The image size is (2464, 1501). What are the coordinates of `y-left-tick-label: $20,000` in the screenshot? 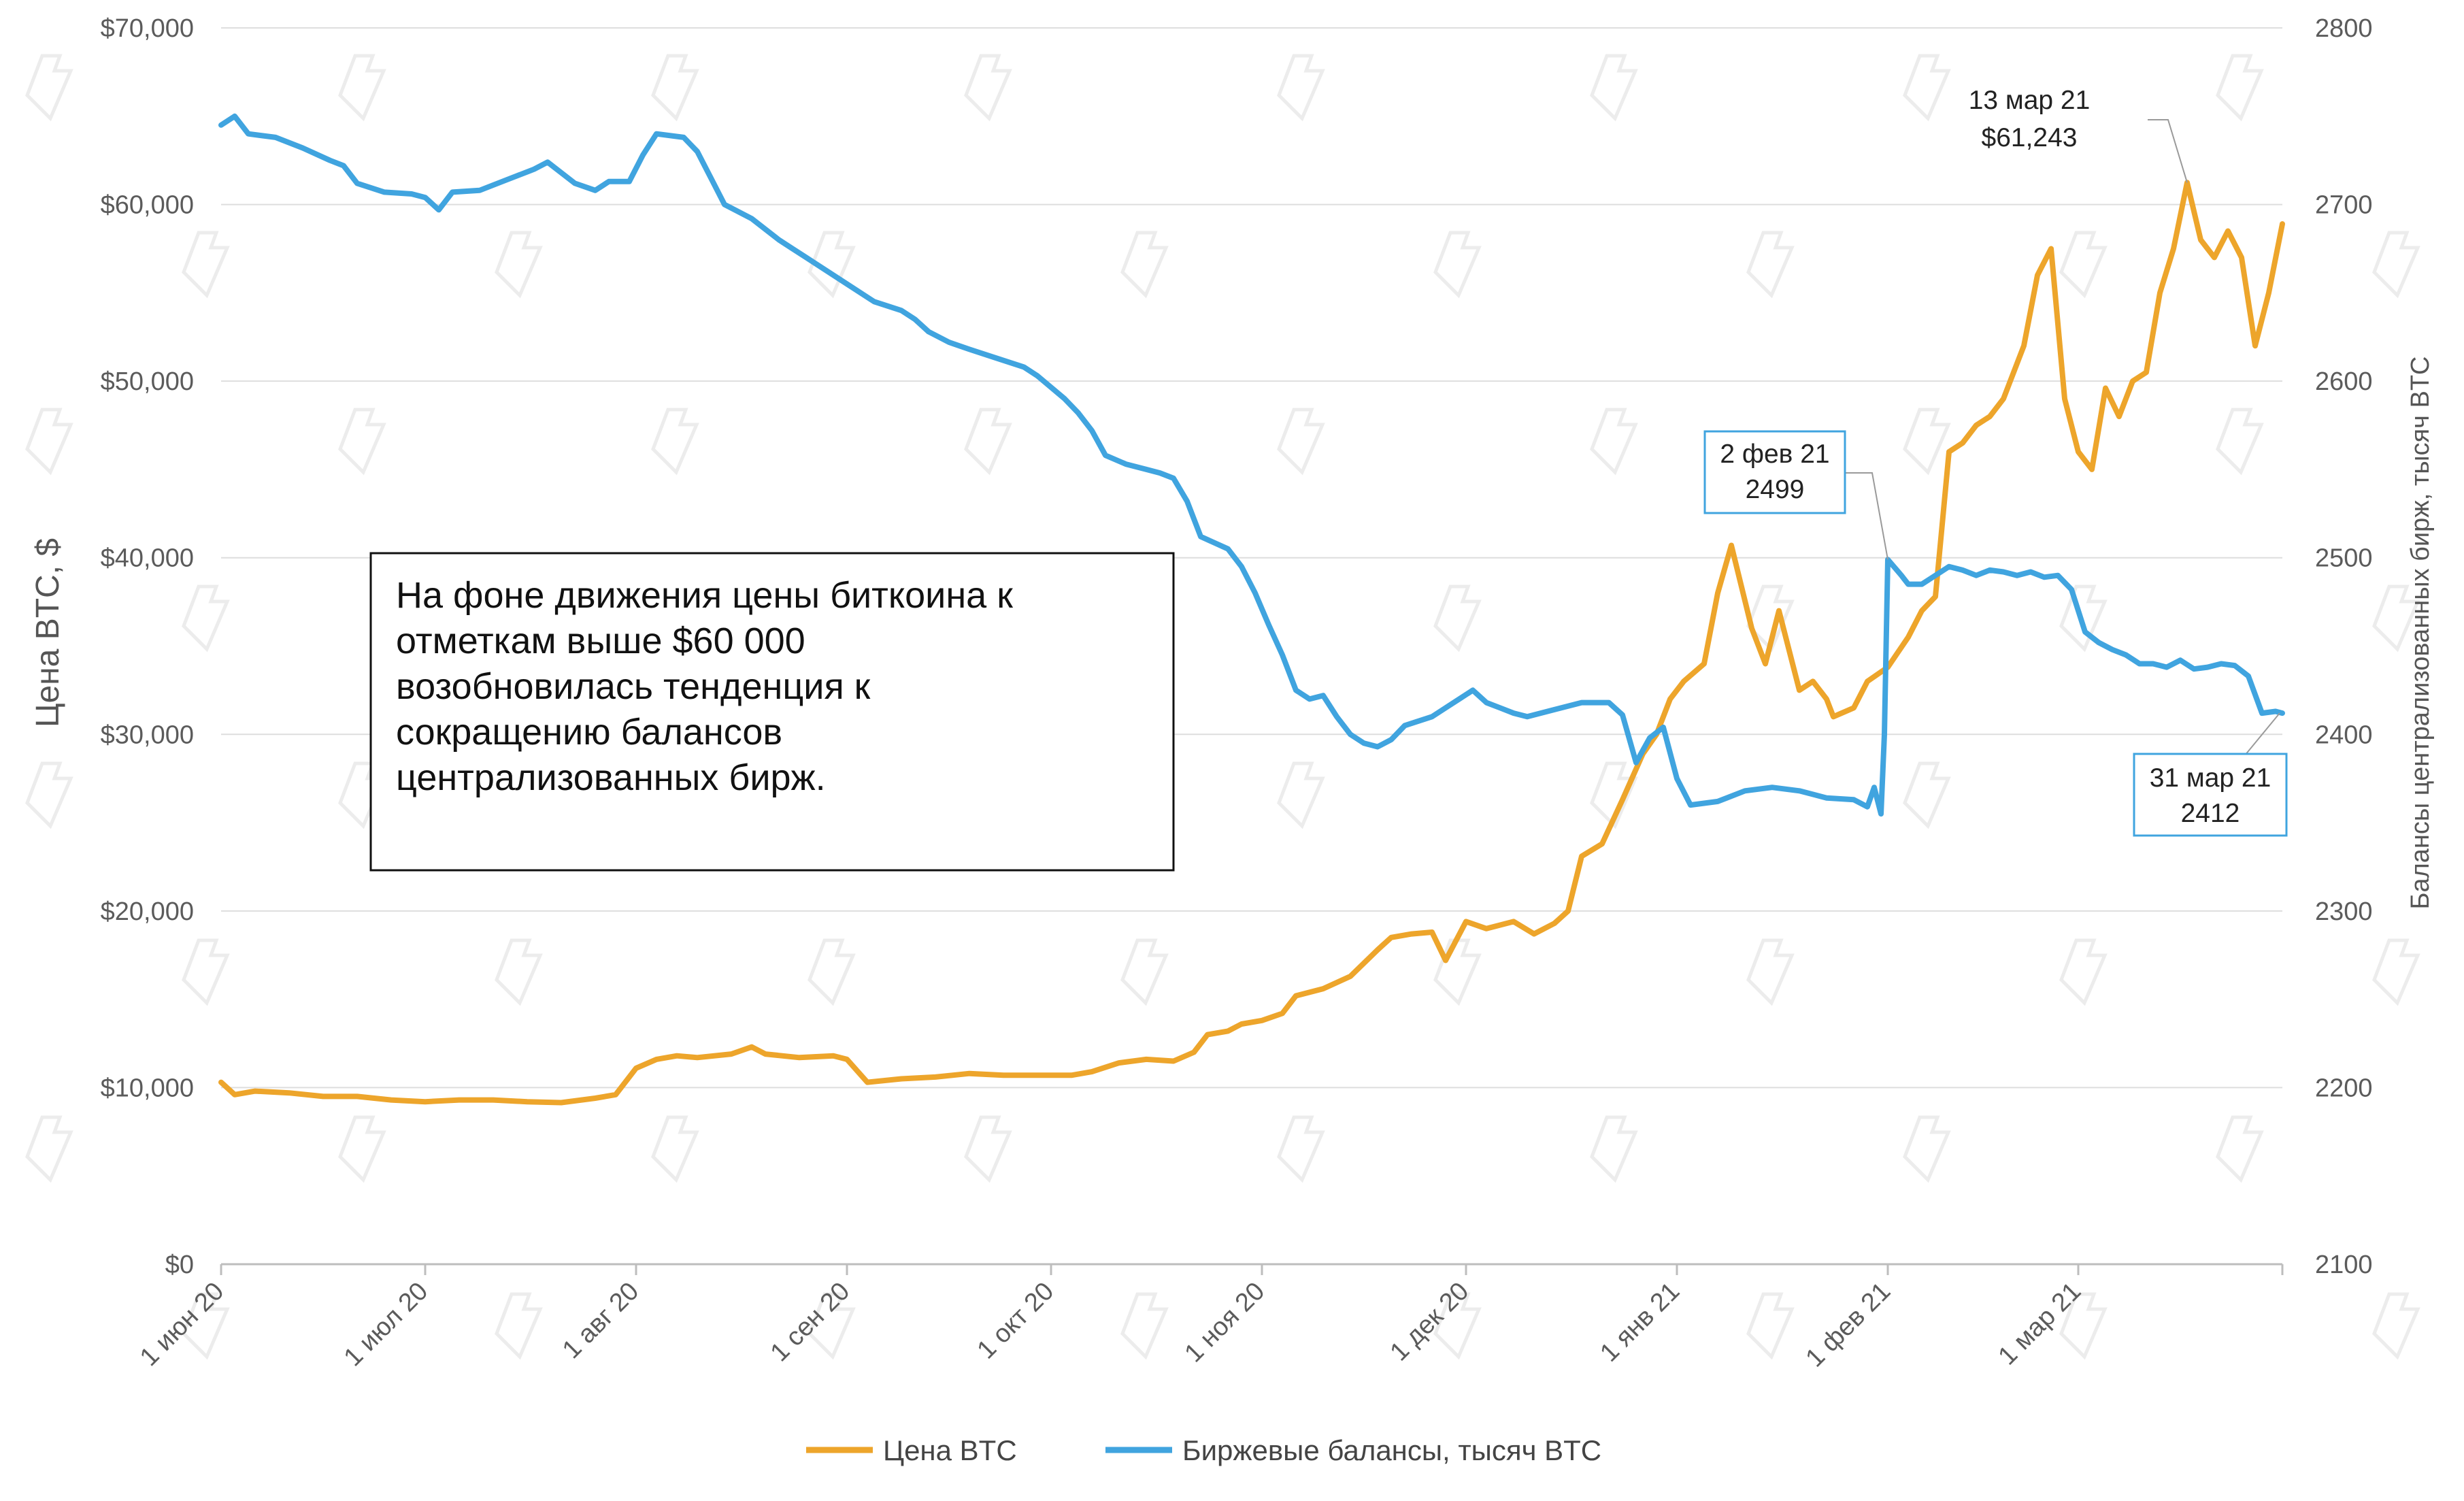 It's located at (147, 911).